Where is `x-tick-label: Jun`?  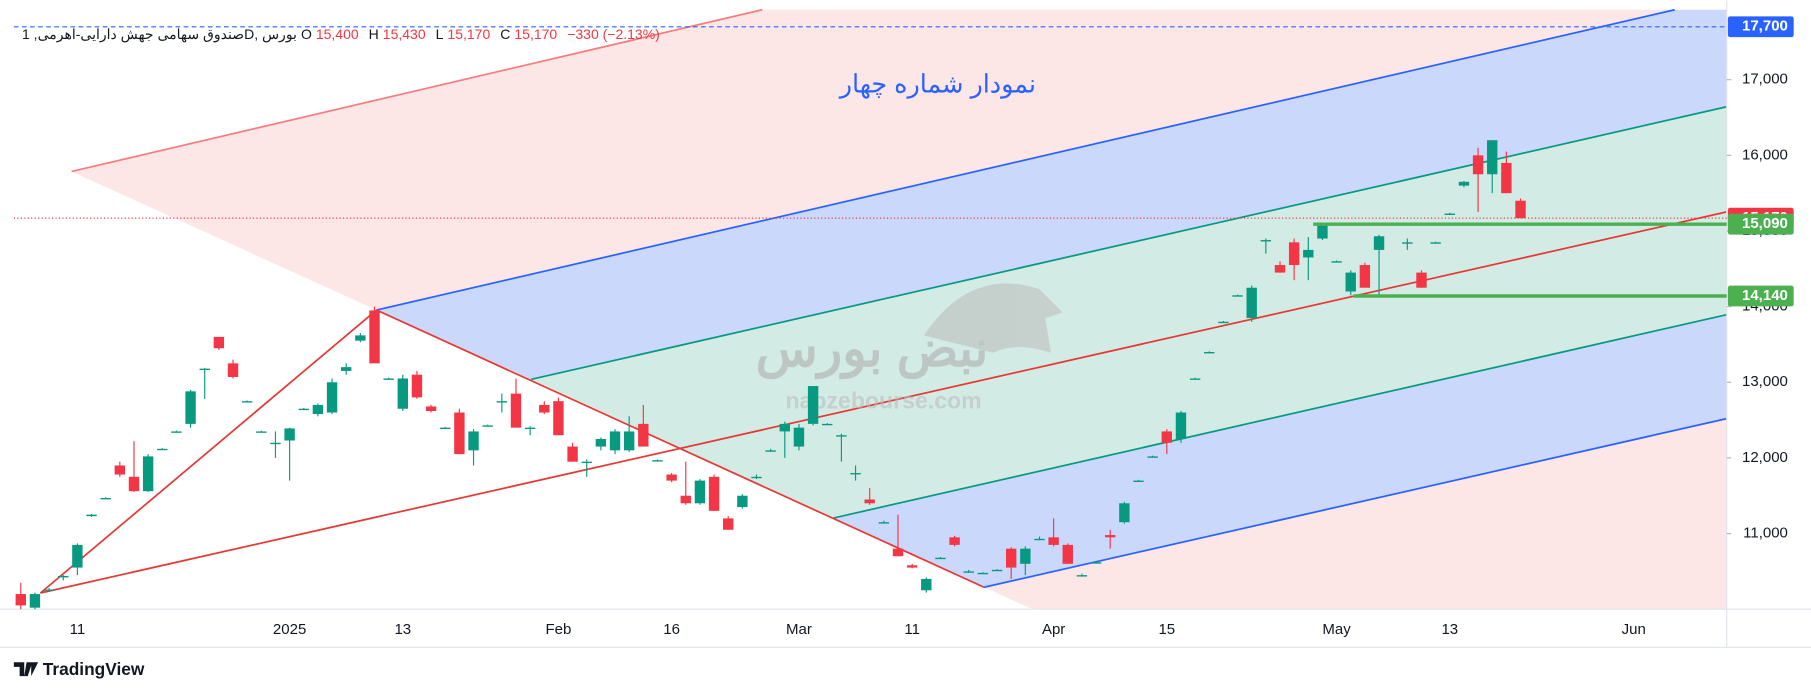
x-tick-label: Jun is located at coordinates (1634, 629).